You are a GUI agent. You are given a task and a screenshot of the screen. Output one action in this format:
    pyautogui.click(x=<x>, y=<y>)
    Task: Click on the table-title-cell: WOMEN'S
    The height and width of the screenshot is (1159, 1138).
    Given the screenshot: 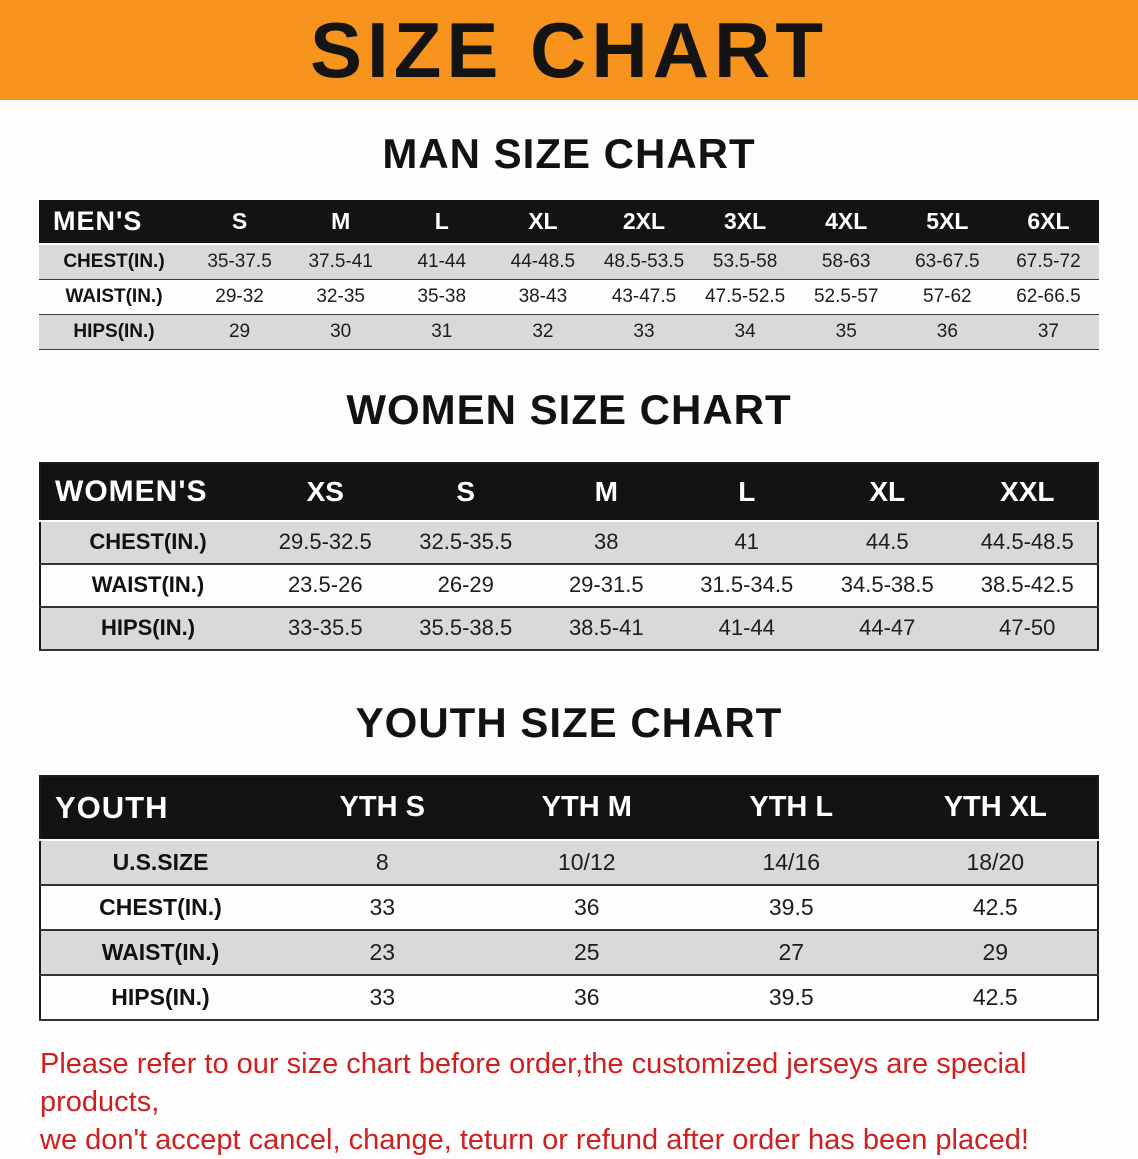 What is the action you would take?
    pyautogui.click(x=147, y=492)
    